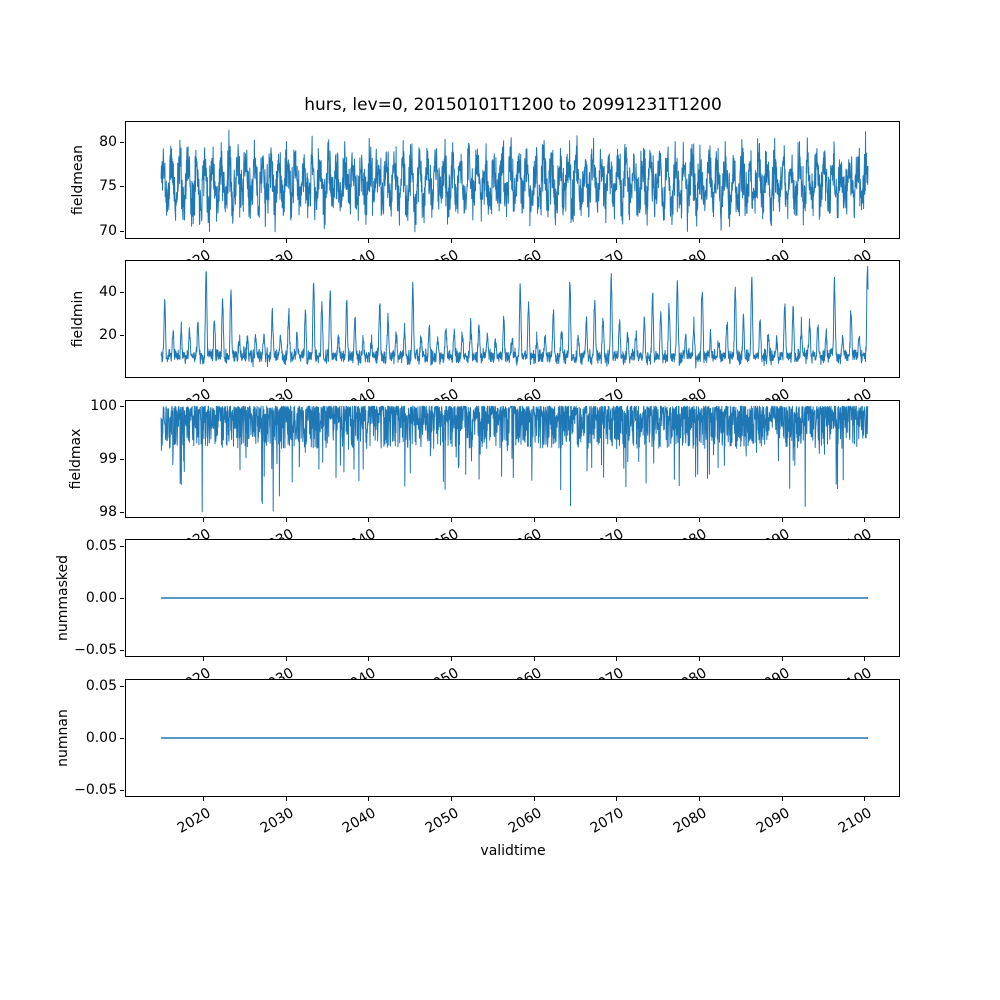  I want to click on ylabel-fieldmin: fieldmin, so click(78, 319).